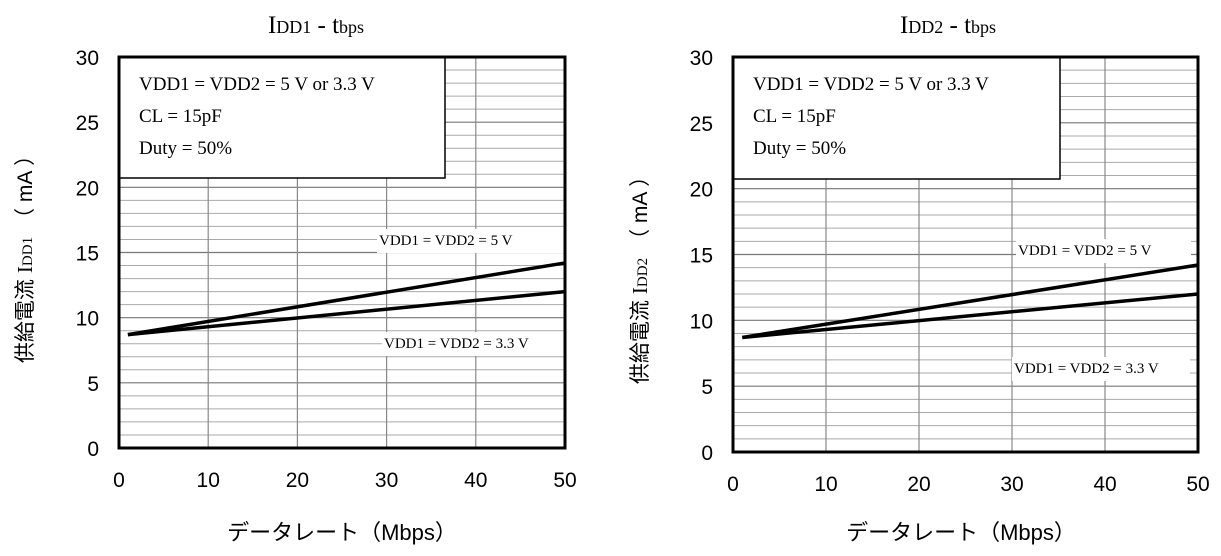 This screenshot has height=556, width=1221. Describe the element at coordinates (896, 118) in the screenshot. I see `conditions-box` at that location.